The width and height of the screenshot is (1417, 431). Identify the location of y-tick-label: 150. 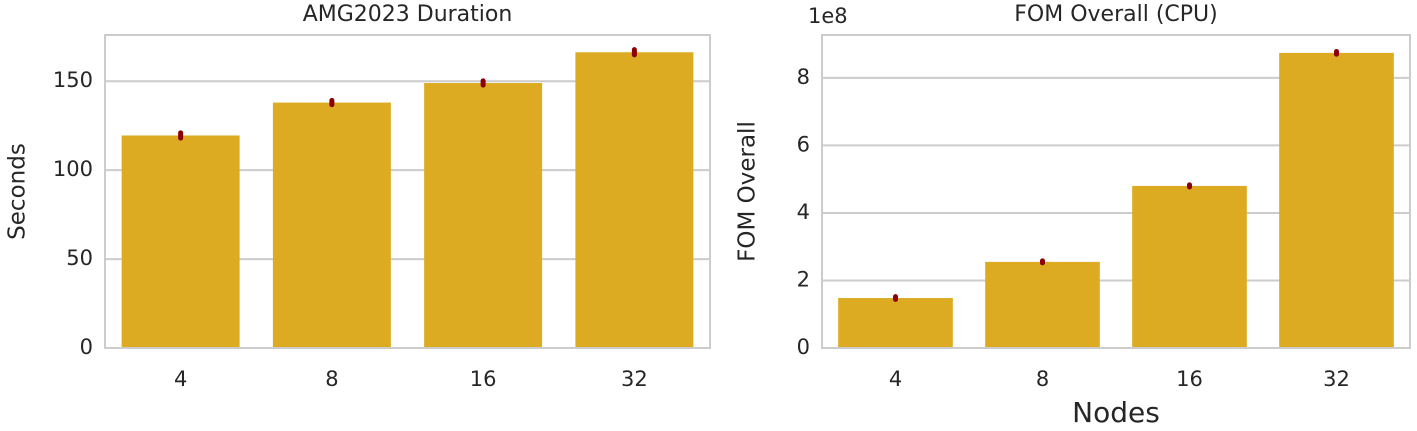
(73, 80).